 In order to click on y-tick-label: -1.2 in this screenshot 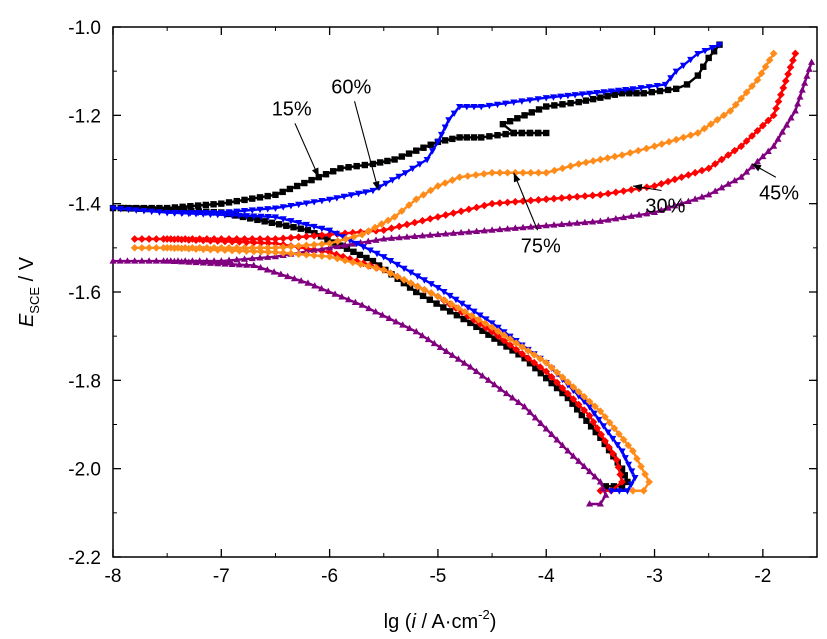, I will do `click(84, 116)`.